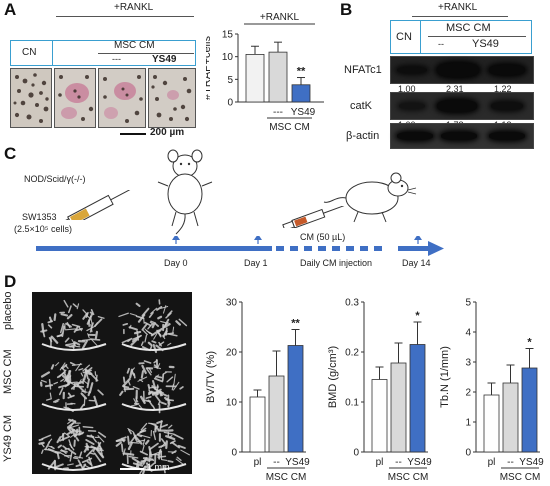  I want to click on scale-bar-d, so click(132, 469).